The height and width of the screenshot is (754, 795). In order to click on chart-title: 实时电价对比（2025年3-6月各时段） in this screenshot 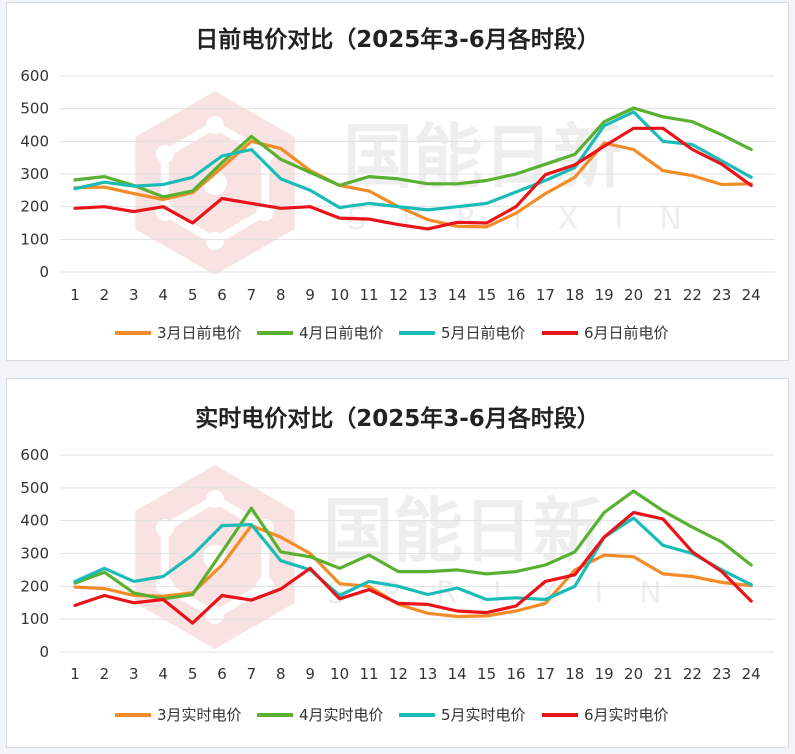, I will do `click(397, 419)`.